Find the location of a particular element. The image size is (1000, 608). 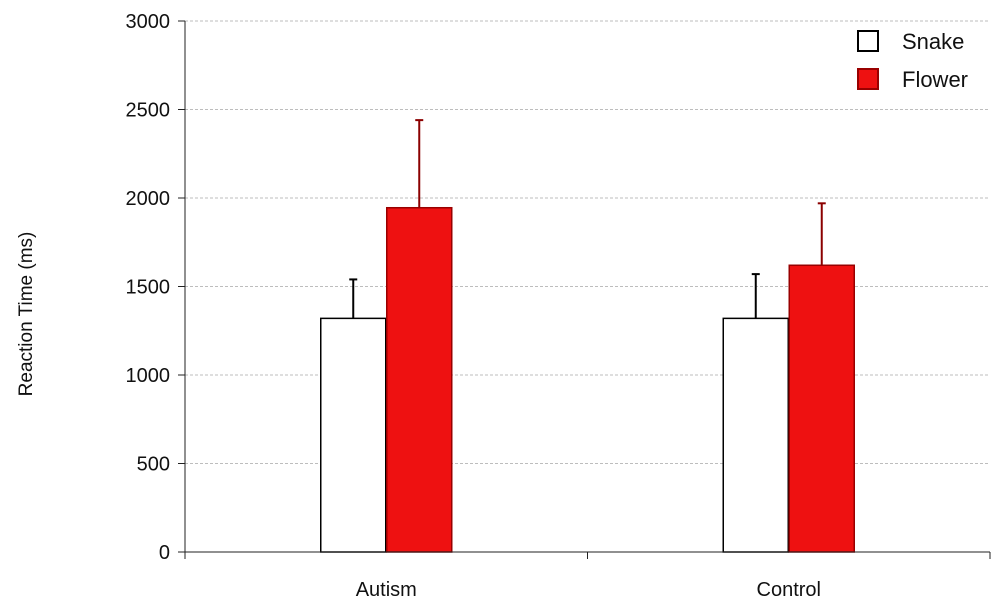

legend: Snake Flower is located at coordinates (912, 60).